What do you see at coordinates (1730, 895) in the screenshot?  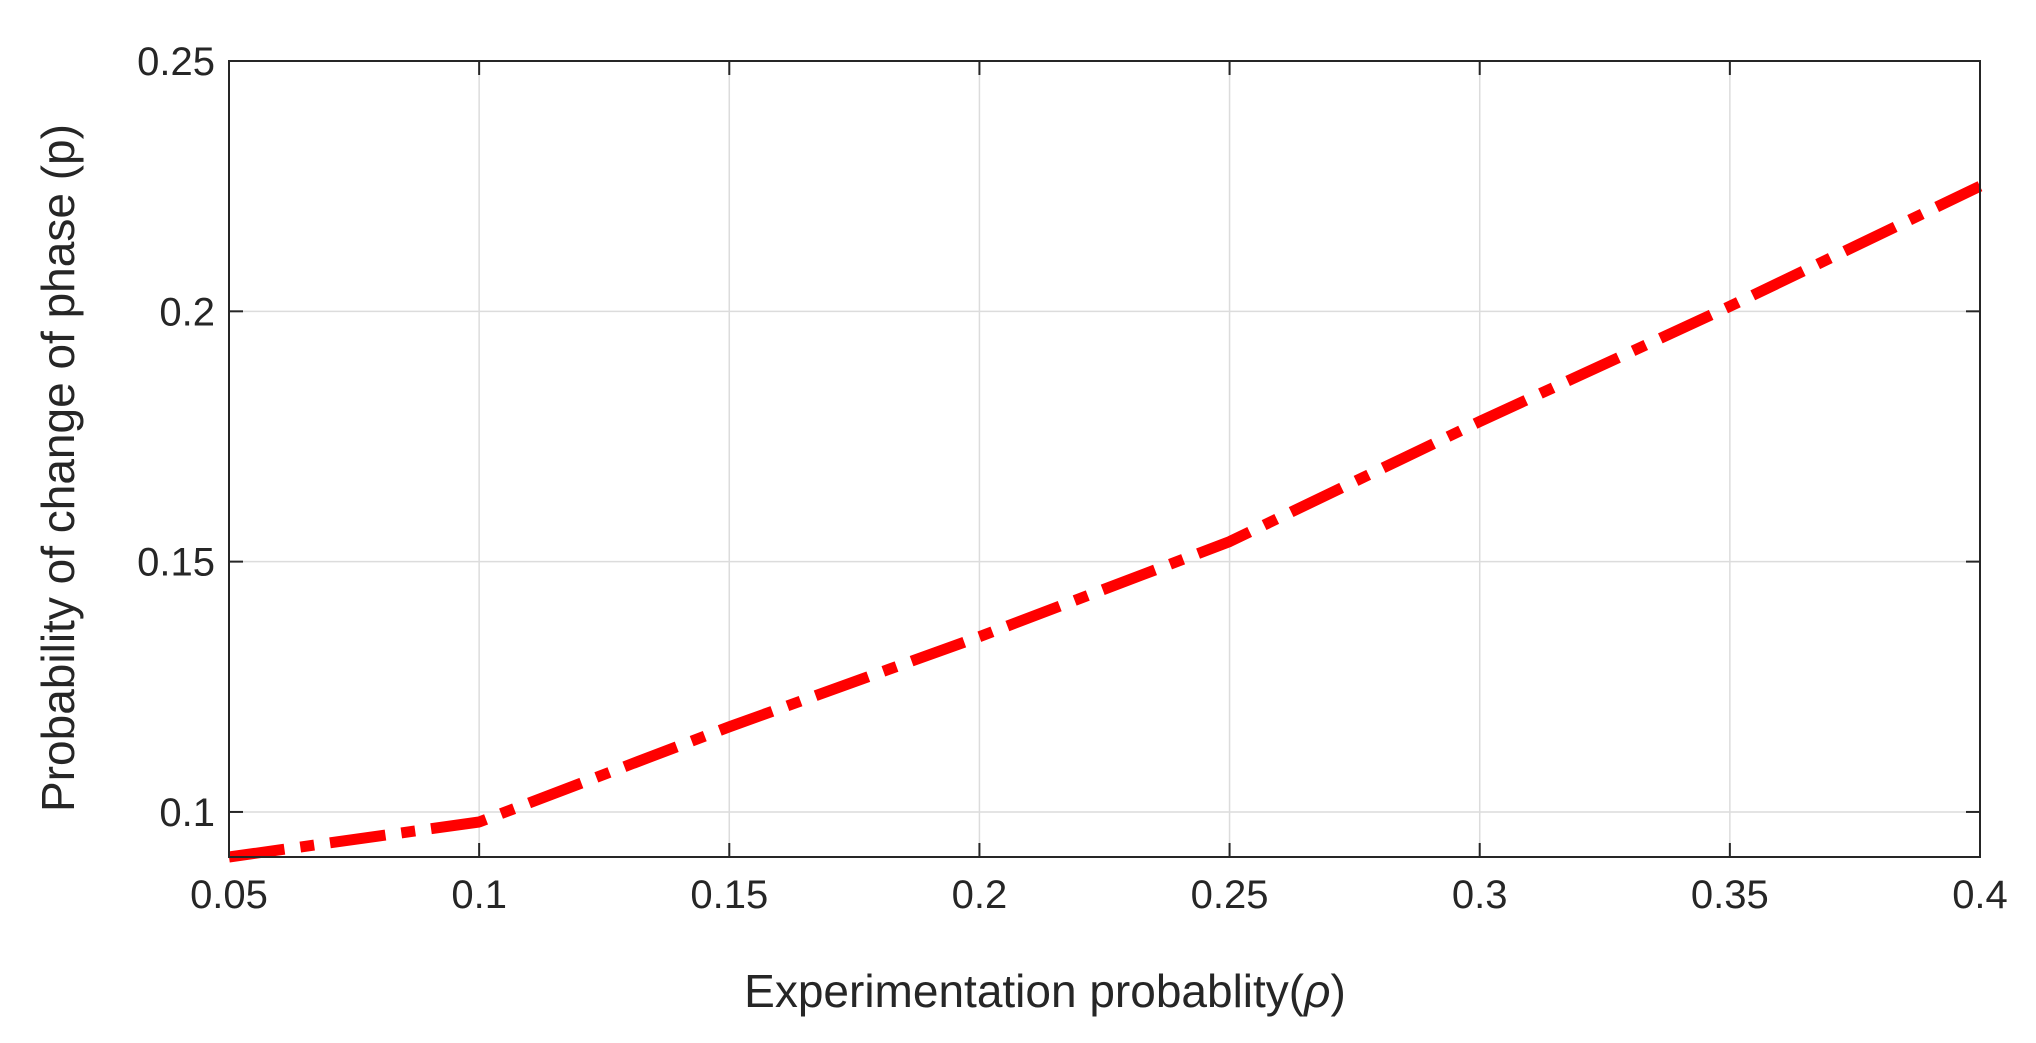 I see `x-tick-label: 0.35` at bounding box center [1730, 895].